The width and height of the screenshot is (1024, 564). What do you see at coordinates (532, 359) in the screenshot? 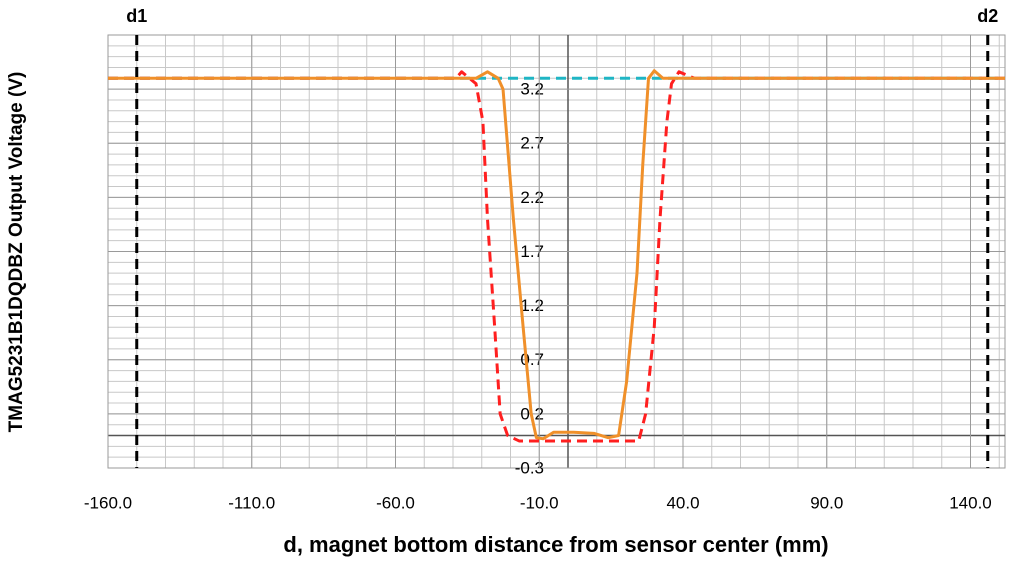
I see `y-tick-label: 0.7` at bounding box center [532, 359].